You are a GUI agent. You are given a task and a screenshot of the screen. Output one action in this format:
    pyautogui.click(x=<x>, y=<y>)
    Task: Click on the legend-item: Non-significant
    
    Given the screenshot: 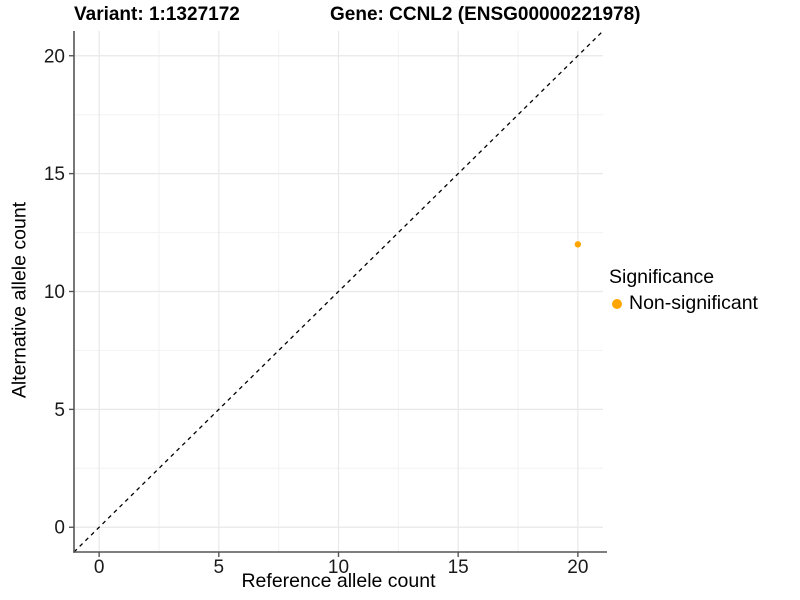 What is the action you would take?
    pyautogui.click(x=683, y=303)
    